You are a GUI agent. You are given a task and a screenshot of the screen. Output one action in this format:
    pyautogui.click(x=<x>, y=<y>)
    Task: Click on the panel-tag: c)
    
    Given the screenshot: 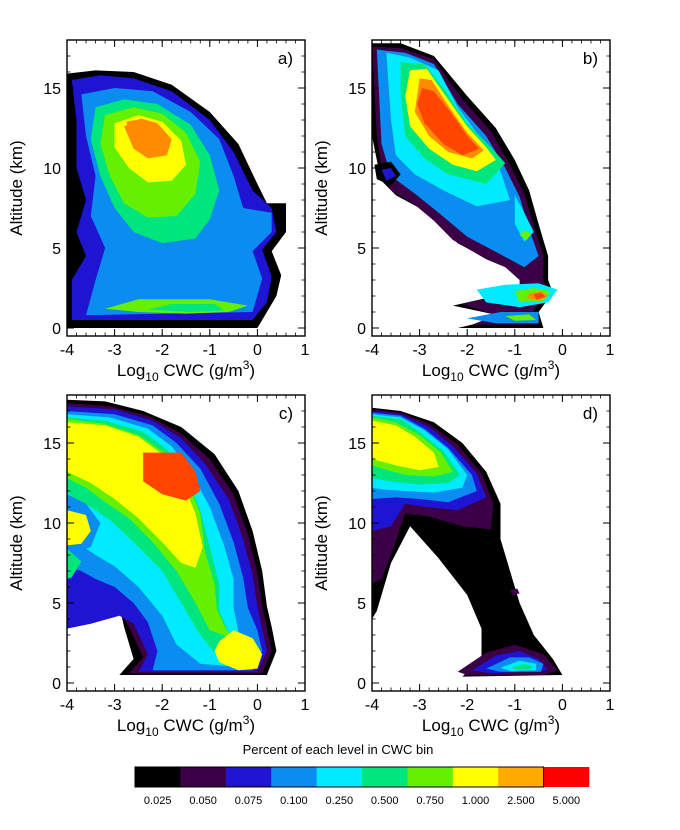 What is the action you would take?
    pyautogui.click(x=286, y=413)
    